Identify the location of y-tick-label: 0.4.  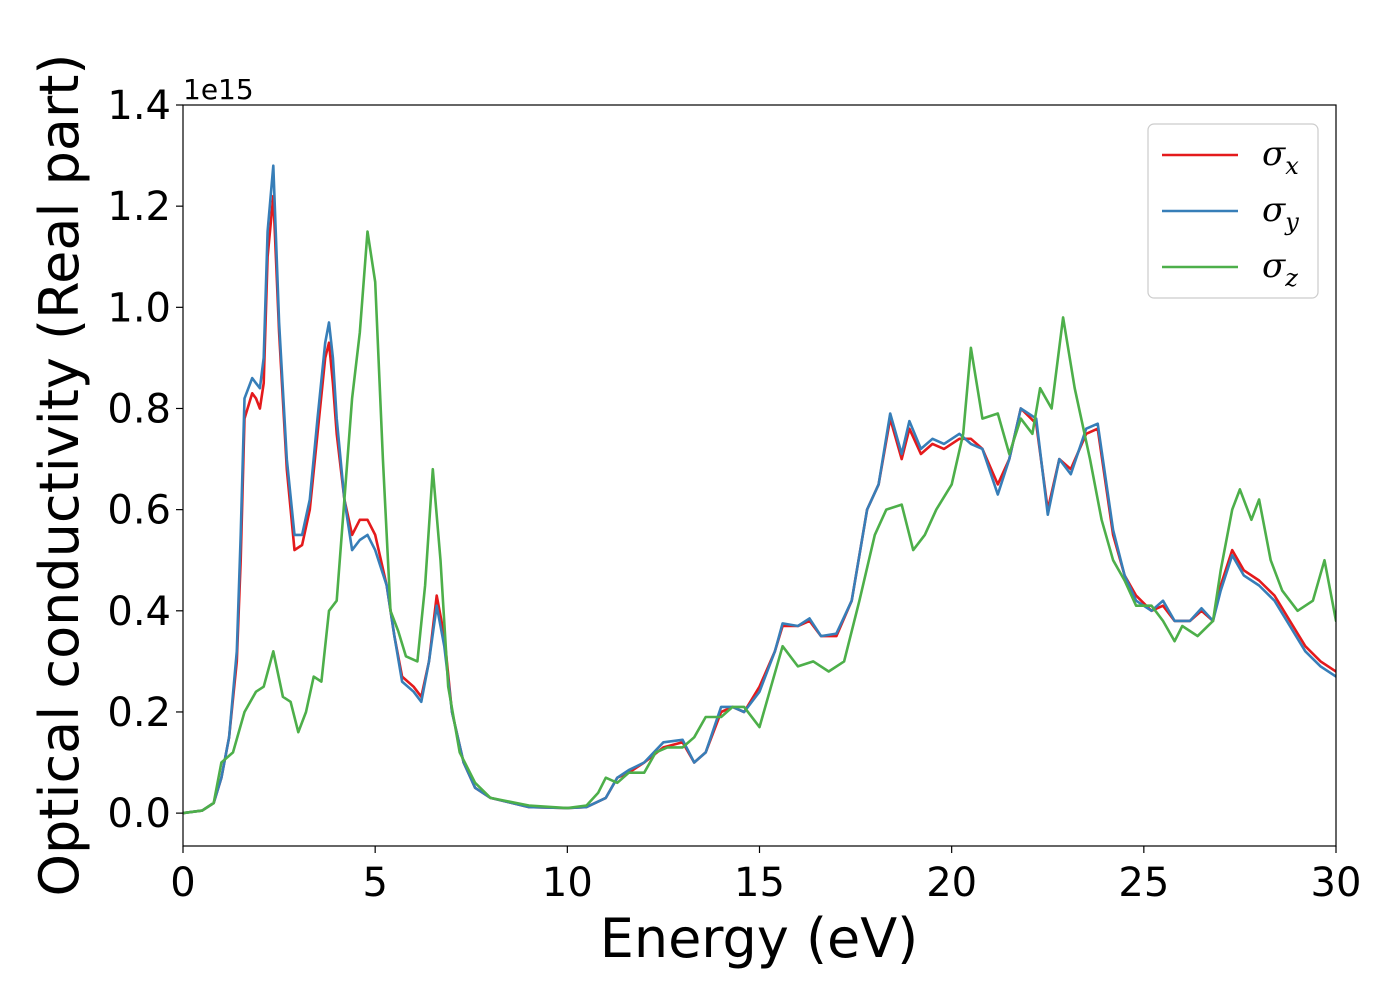
(139, 612).